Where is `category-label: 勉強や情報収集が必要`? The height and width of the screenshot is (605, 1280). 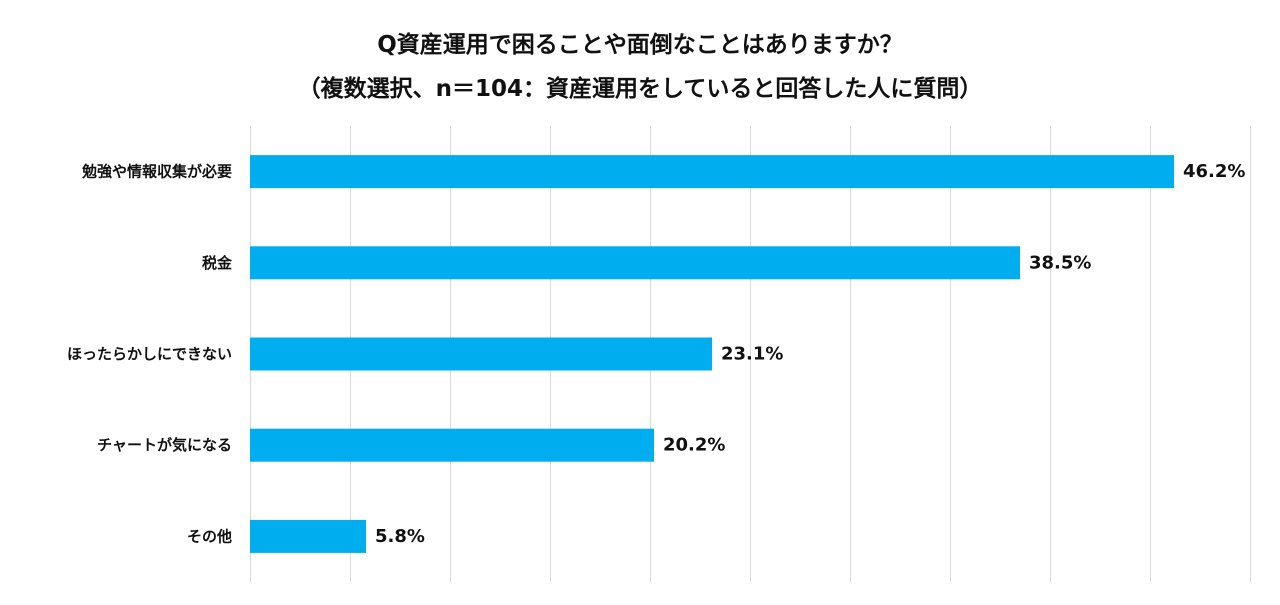 category-label: 勉強や情報収集が必要 is located at coordinates (156, 172).